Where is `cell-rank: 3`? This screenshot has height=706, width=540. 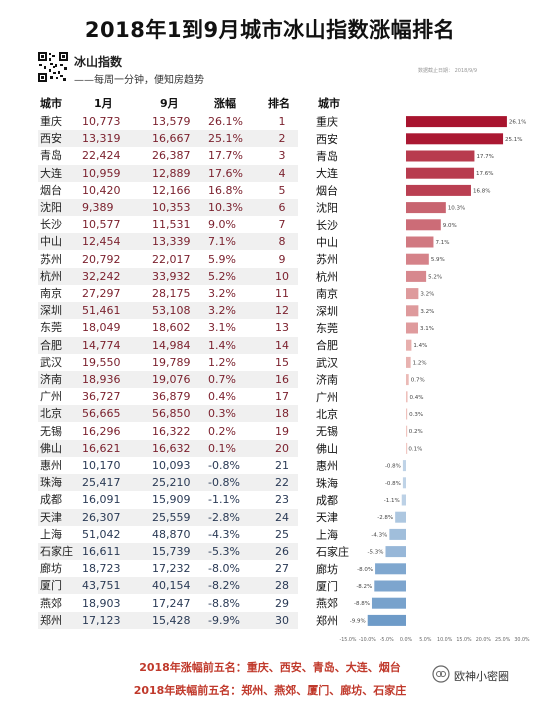
cell-rank: 3 is located at coordinates (282, 156).